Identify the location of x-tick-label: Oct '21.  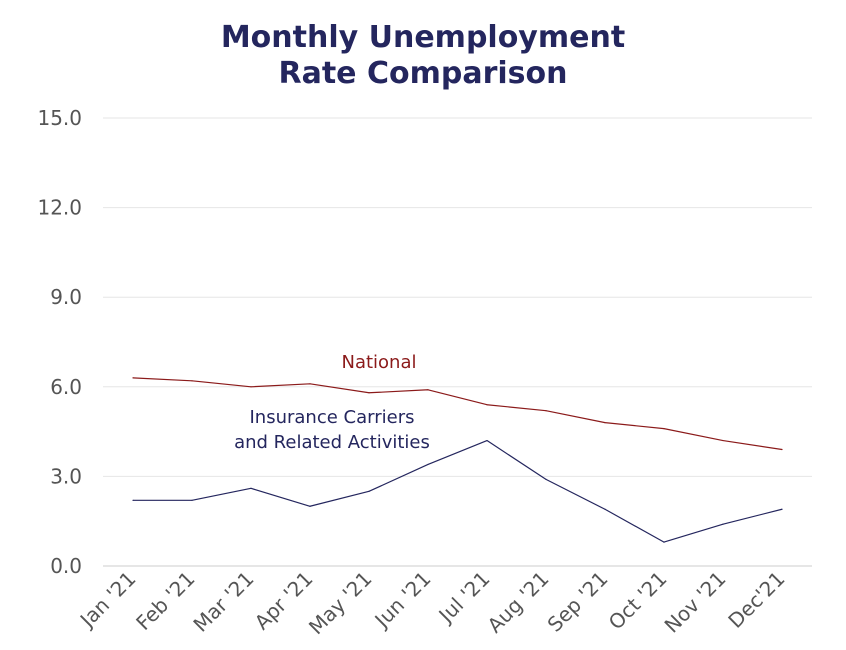
(638, 601).